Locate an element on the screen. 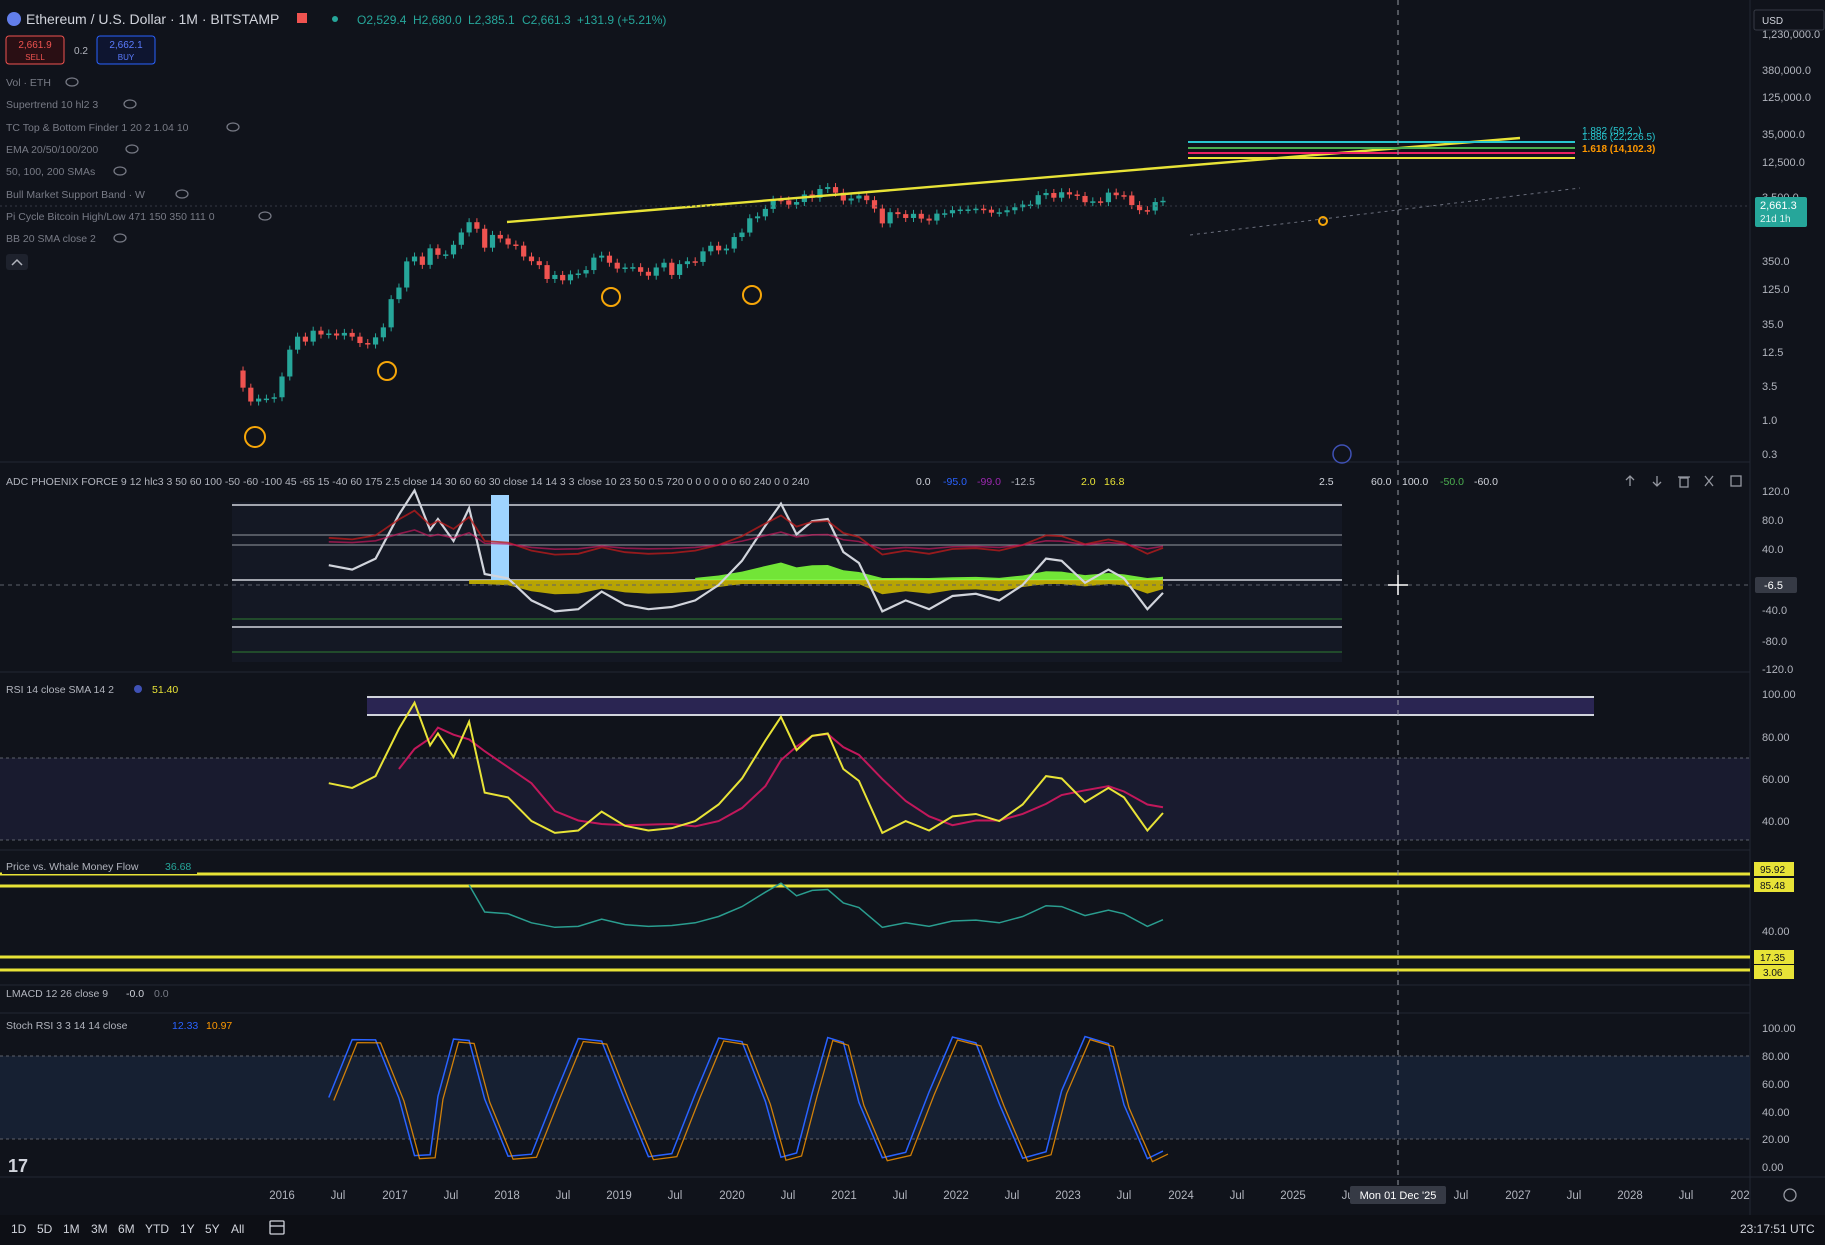 The width and height of the screenshot is (1825, 1245). lmacd-title: LMACD 12 26 close 9 is located at coordinates (57, 994).